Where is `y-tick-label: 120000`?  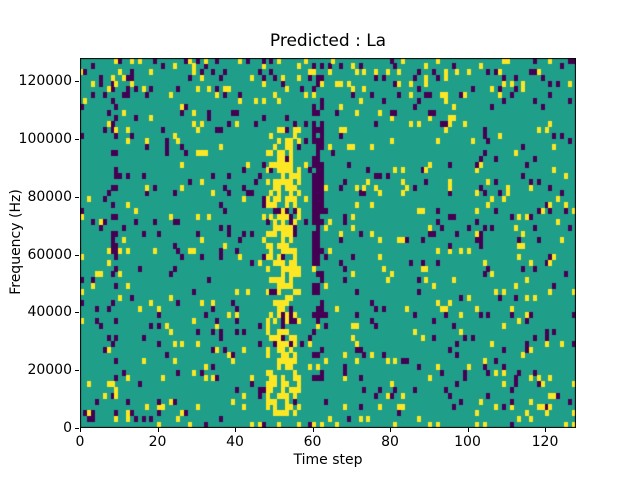
y-tick-label: 120000 is located at coordinates (45, 81).